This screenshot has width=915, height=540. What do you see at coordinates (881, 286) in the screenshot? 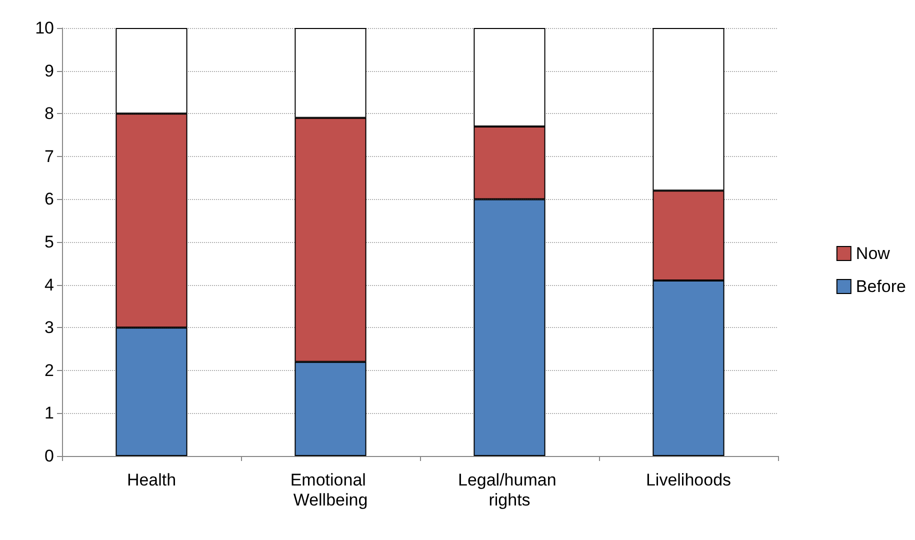
I see `legend-label: Before` at bounding box center [881, 286].